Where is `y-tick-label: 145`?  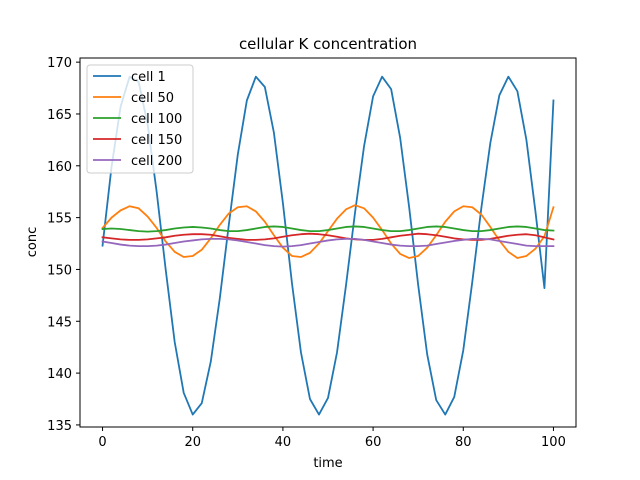
y-tick-label: 145 is located at coordinates (59, 322).